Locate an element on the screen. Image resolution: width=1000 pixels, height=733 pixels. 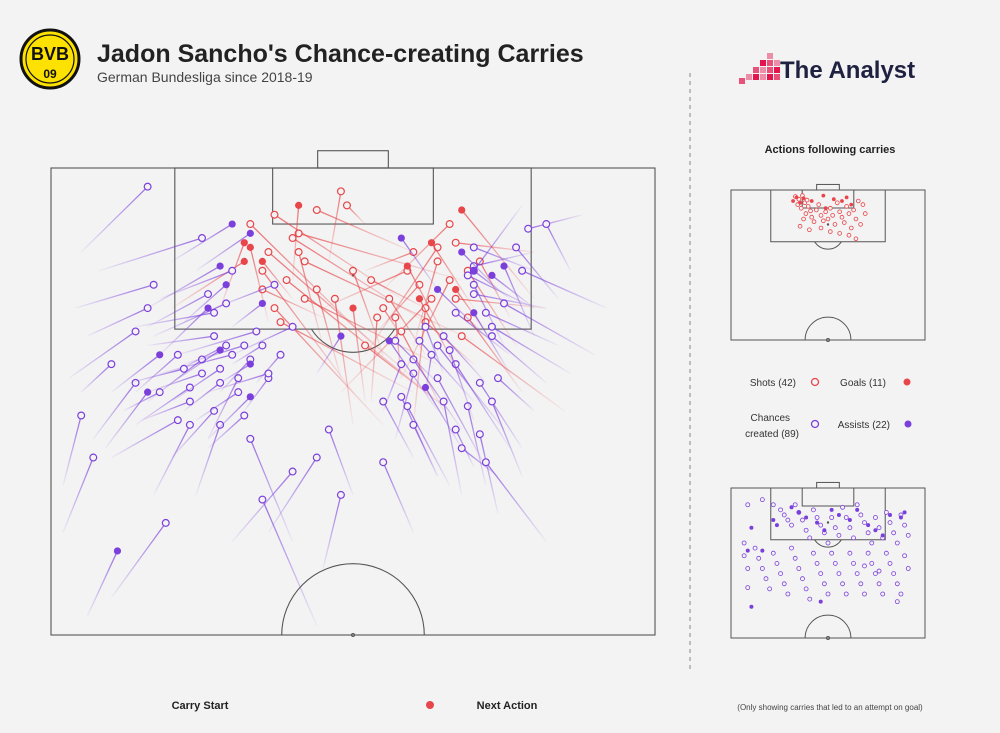
legend-chances-marker is located at coordinates (815, 424).